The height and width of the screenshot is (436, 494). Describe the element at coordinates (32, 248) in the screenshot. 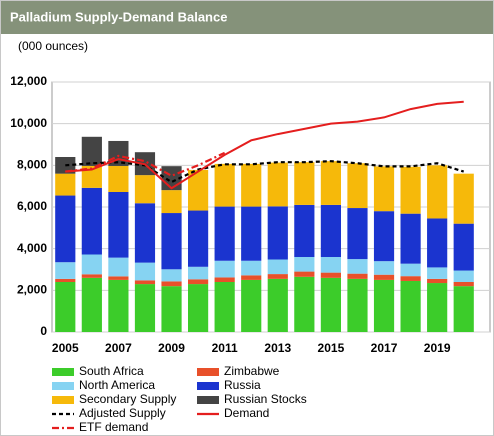

I see `y-tick-label: 4,000` at that location.